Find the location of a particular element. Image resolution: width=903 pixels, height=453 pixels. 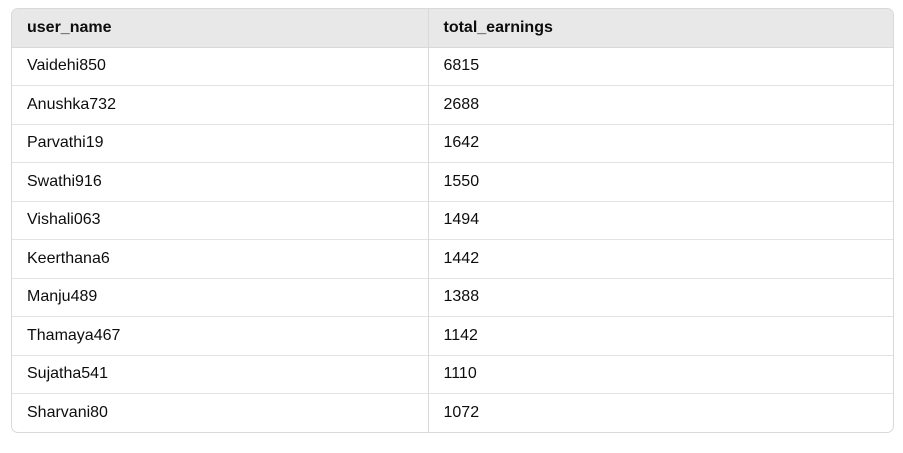

cell-user-name: Vaidehi850 is located at coordinates (66, 66).